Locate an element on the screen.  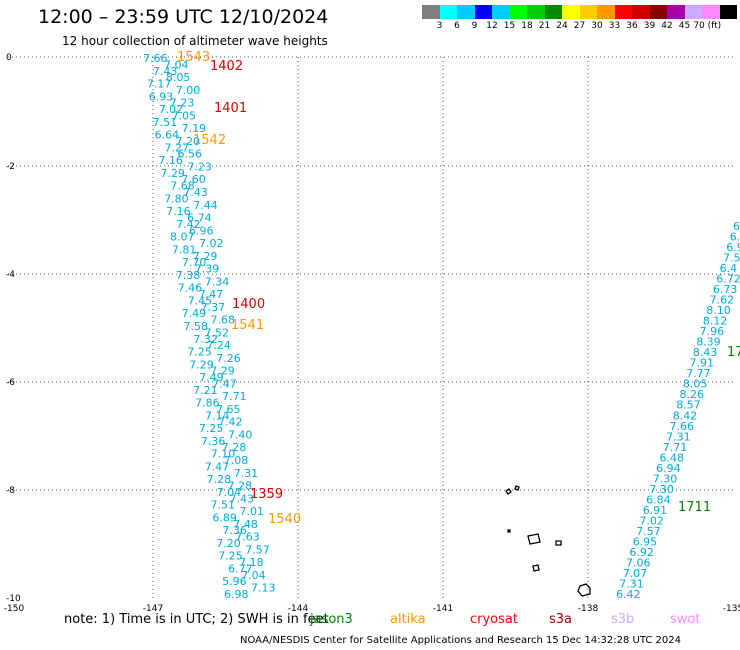
wave-height-label: 6.4 is located at coordinates (729, 268).